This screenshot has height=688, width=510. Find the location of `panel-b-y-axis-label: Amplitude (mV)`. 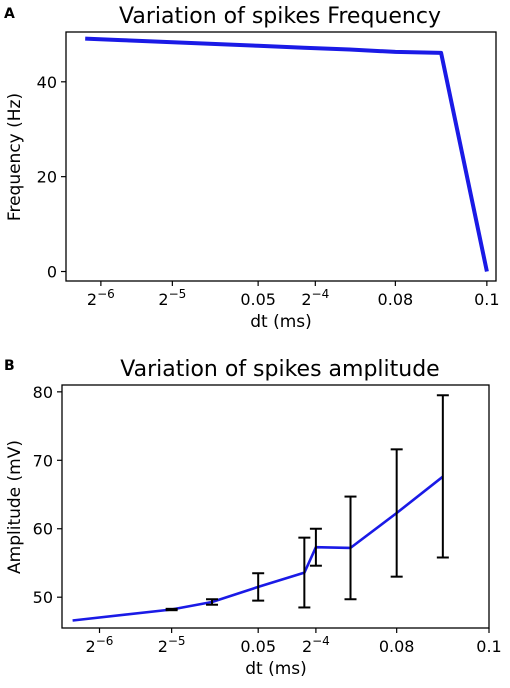

panel-b-y-axis-label: Amplitude (mV) is located at coordinates (15, 507).